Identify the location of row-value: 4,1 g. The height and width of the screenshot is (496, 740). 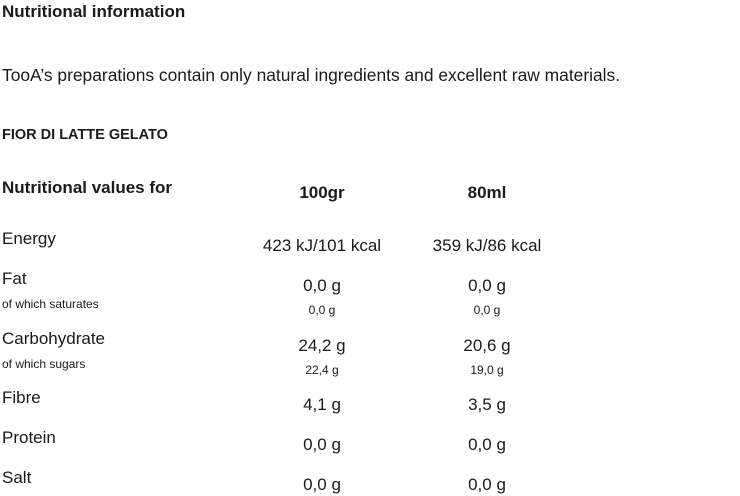
(322, 404).